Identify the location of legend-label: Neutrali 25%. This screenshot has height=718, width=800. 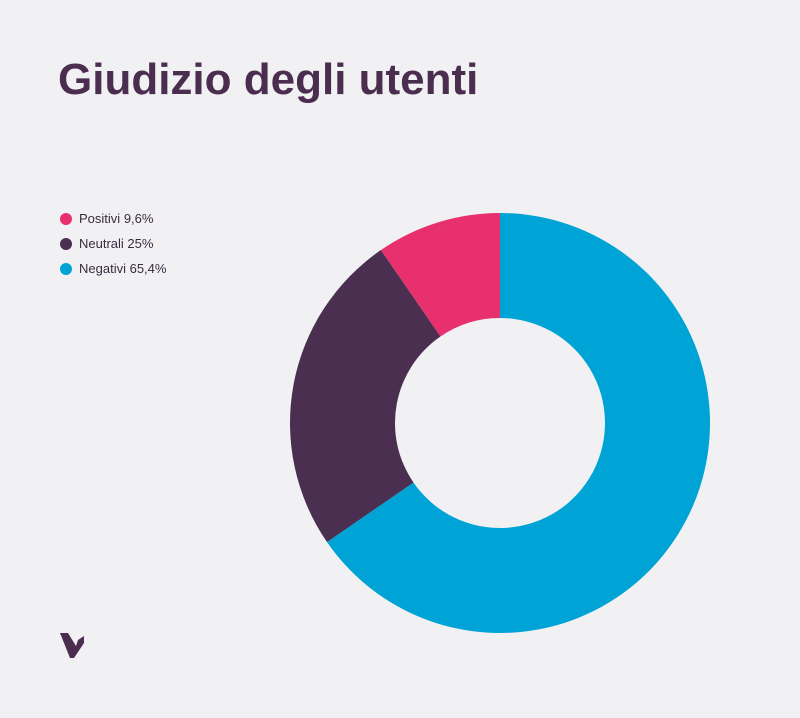
(116, 243).